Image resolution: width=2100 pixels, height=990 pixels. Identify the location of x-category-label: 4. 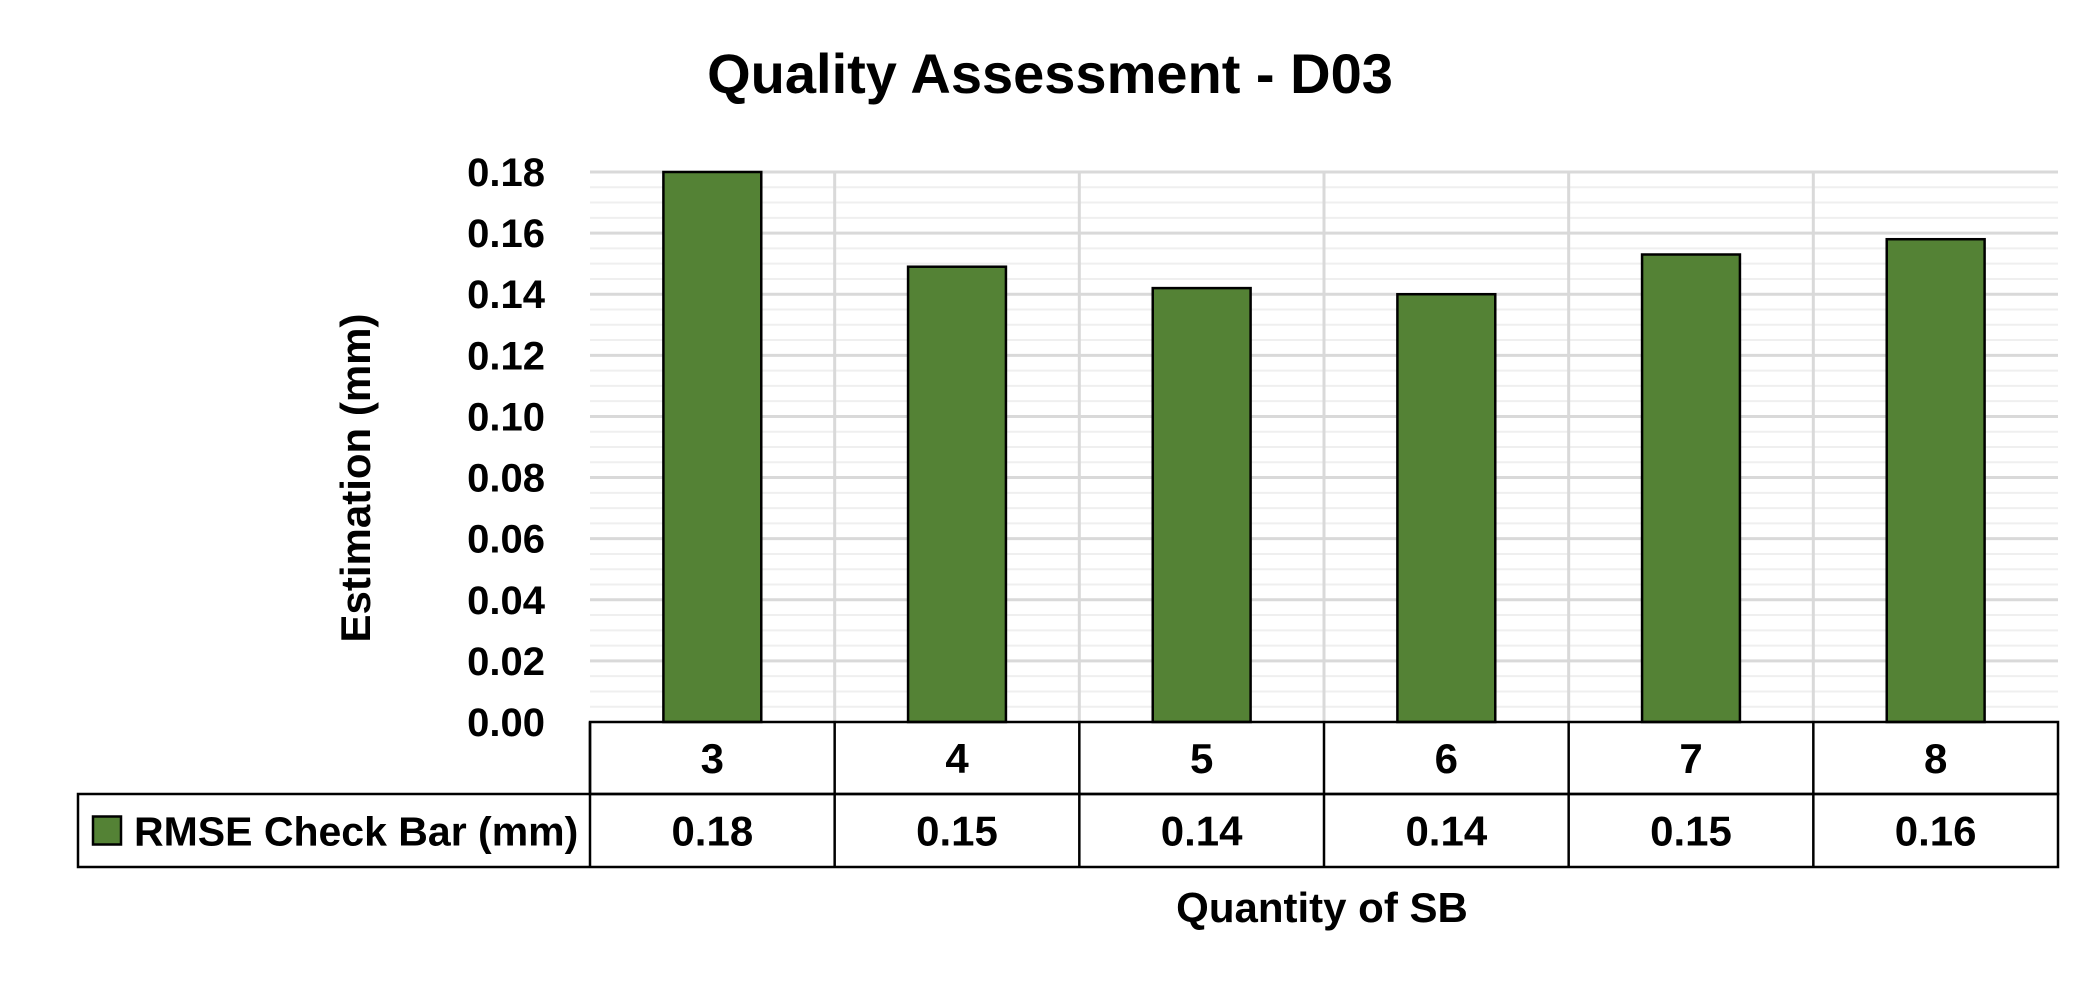
(957, 758).